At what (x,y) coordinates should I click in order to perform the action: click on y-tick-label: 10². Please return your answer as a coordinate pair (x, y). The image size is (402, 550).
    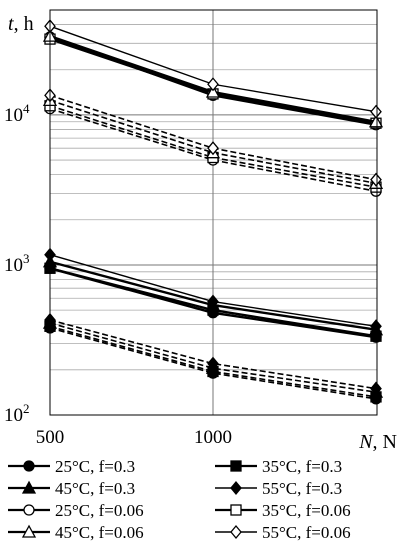
    Looking at the image, I should click on (17, 413).